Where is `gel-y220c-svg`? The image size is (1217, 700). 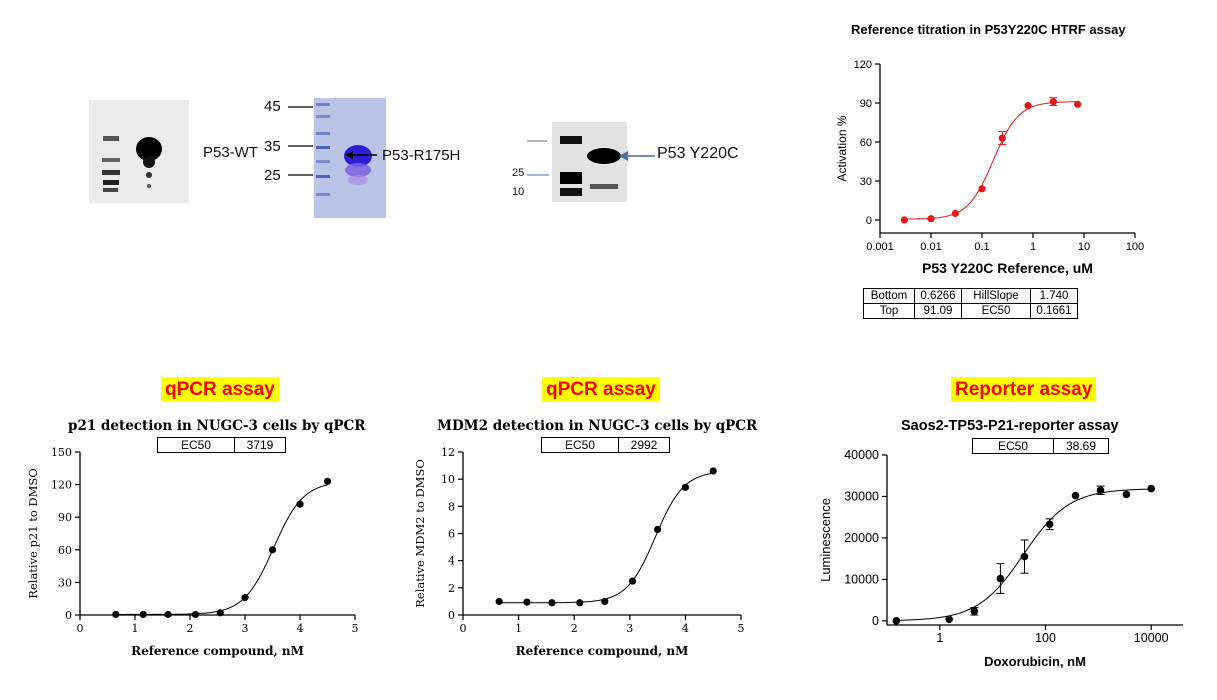
gel-y220c-svg is located at coordinates (589, 162).